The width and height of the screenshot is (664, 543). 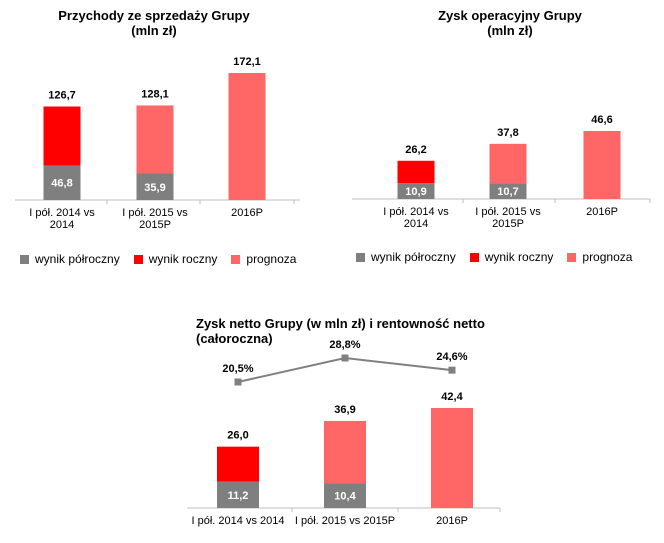 I want to click on bar-total-label: 37,8, so click(x=507, y=133).